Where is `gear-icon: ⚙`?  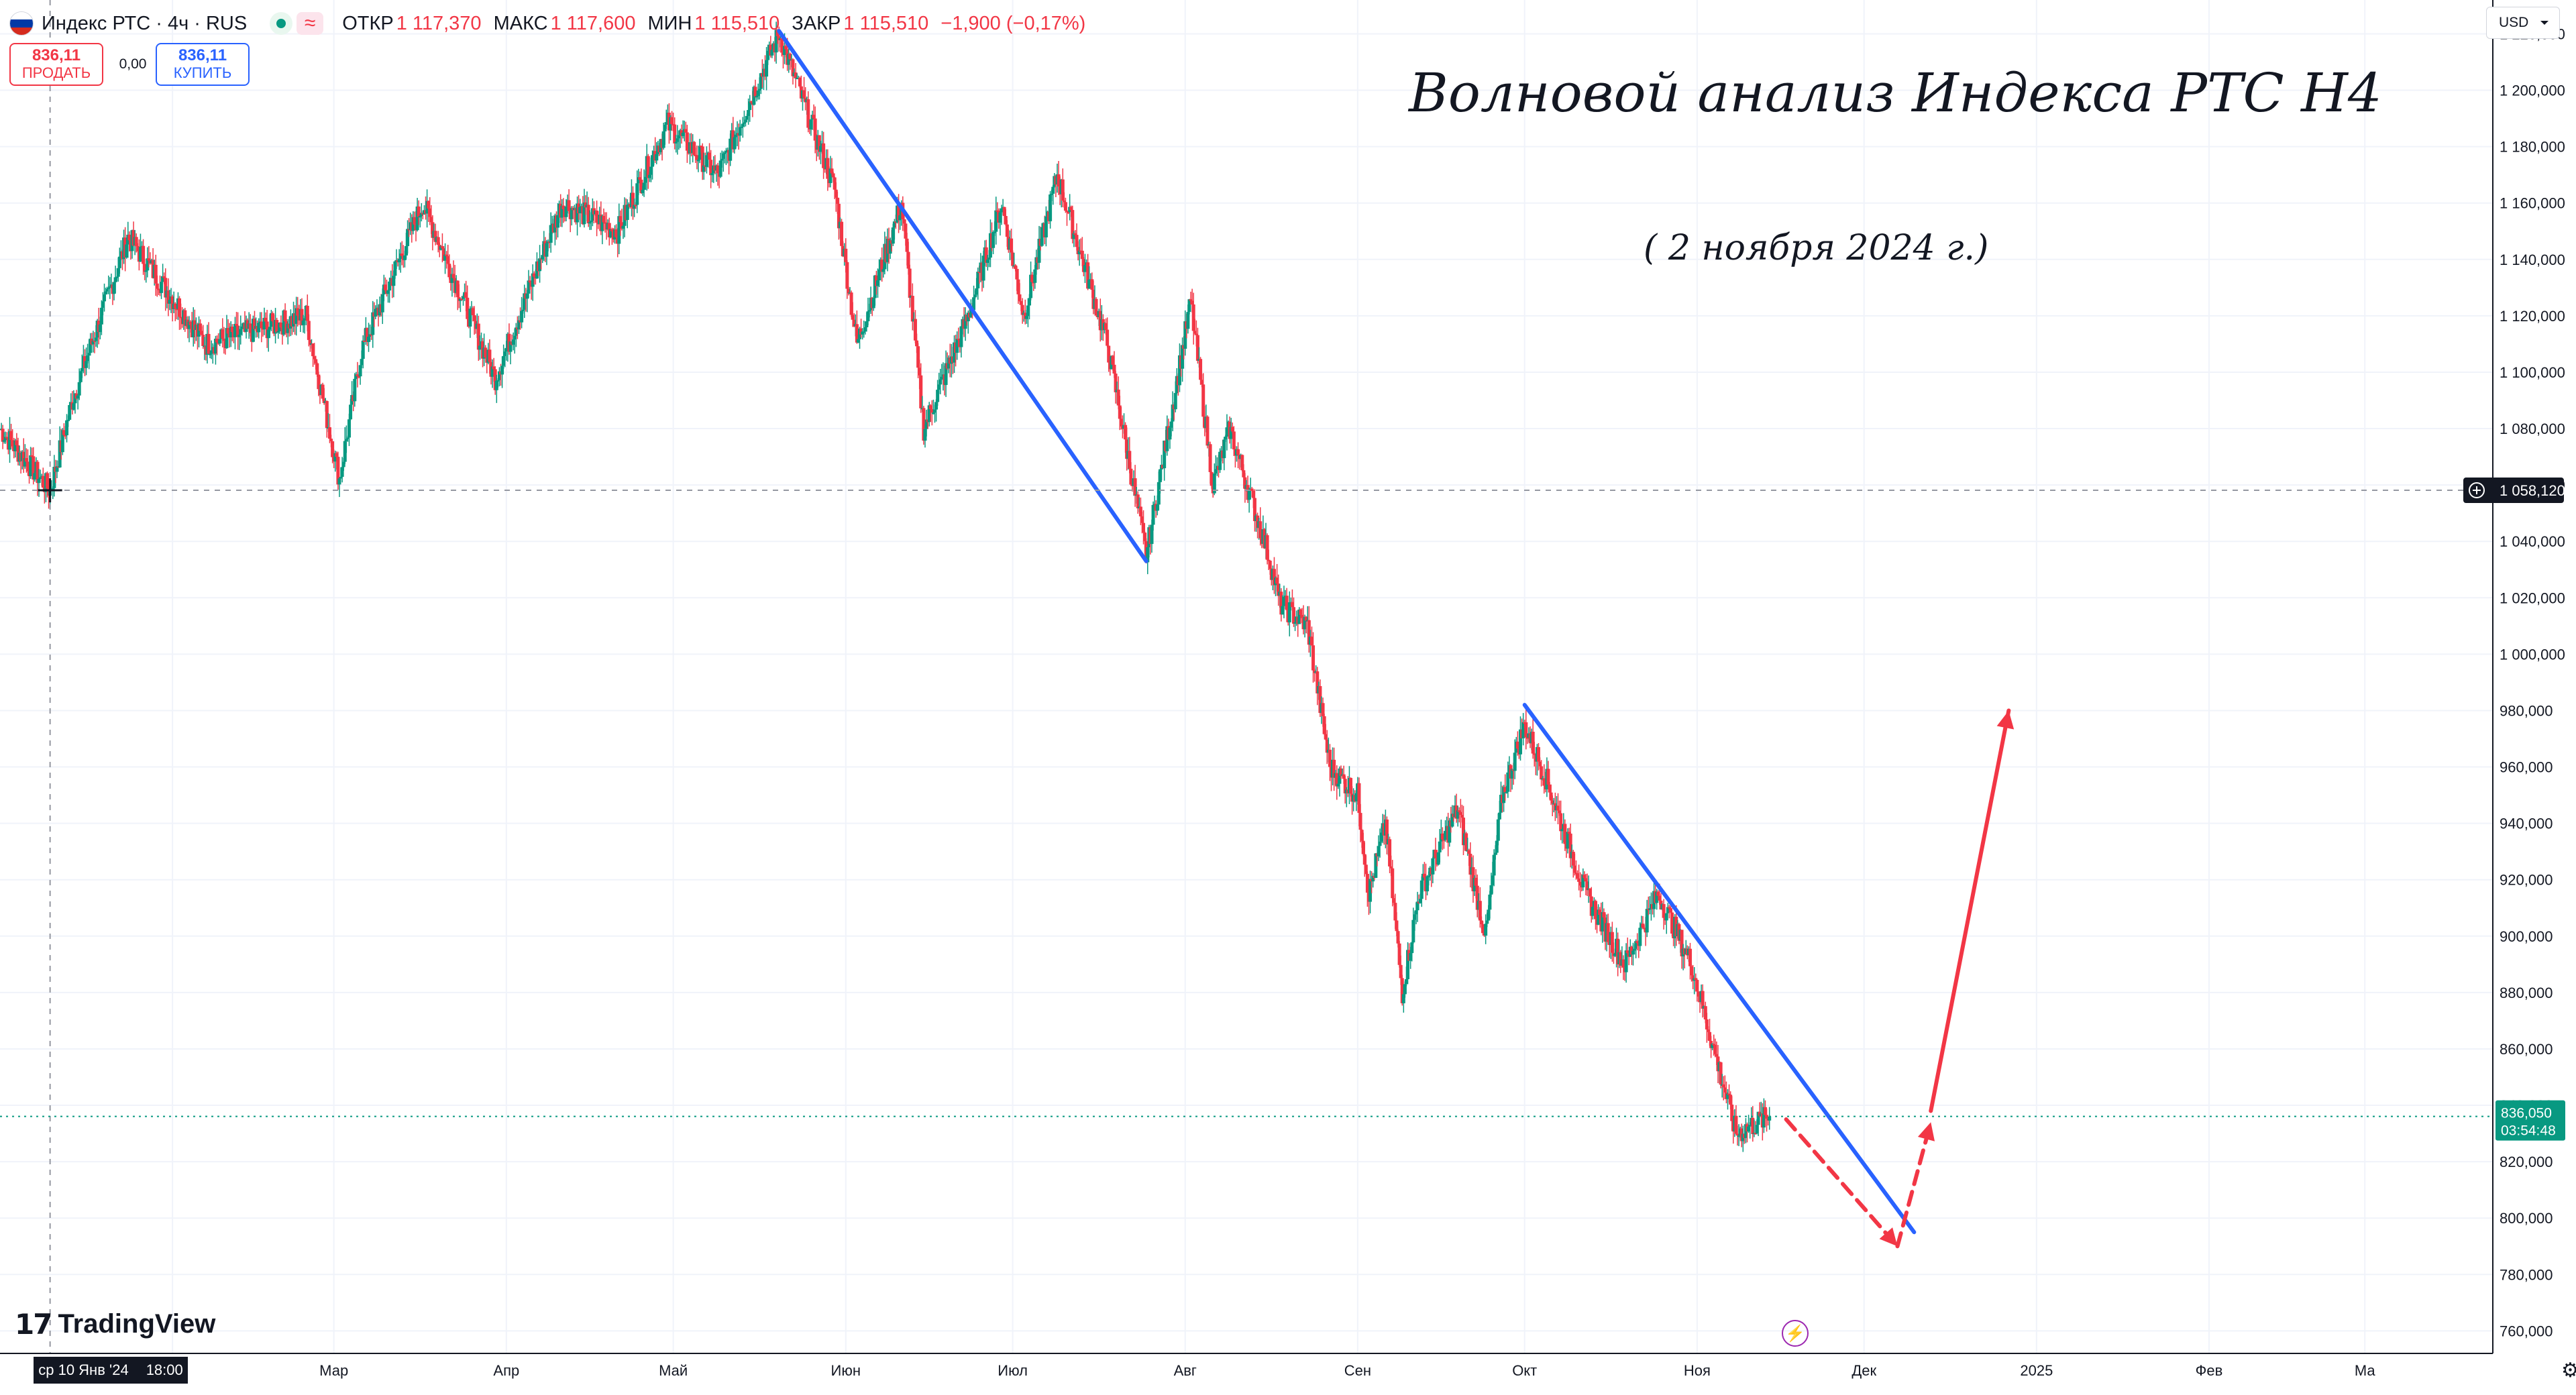 gear-icon: ⚙ is located at coordinates (2568, 1370).